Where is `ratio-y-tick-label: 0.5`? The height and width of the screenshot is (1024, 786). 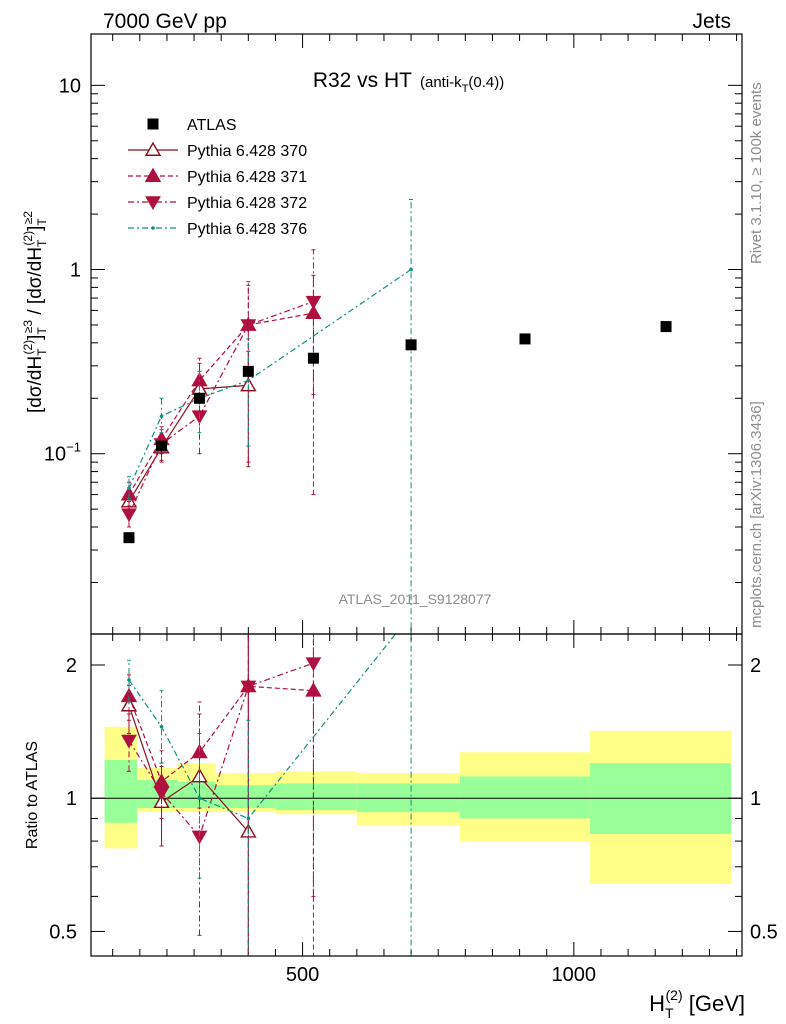
ratio-y-tick-label: 0.5 is located at coordinates (63, 932).